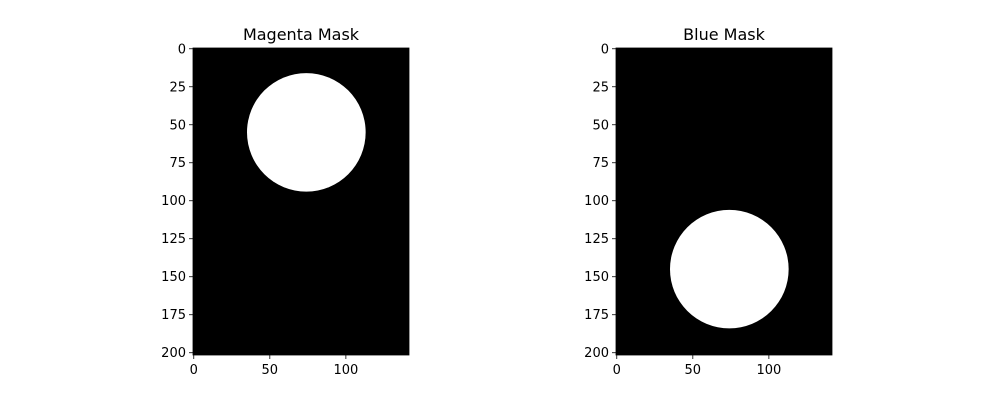  Describe the element at coordinates (600, 87) in the screenshot. I see `blue-mask-ytick-label-25: 25` at that location.